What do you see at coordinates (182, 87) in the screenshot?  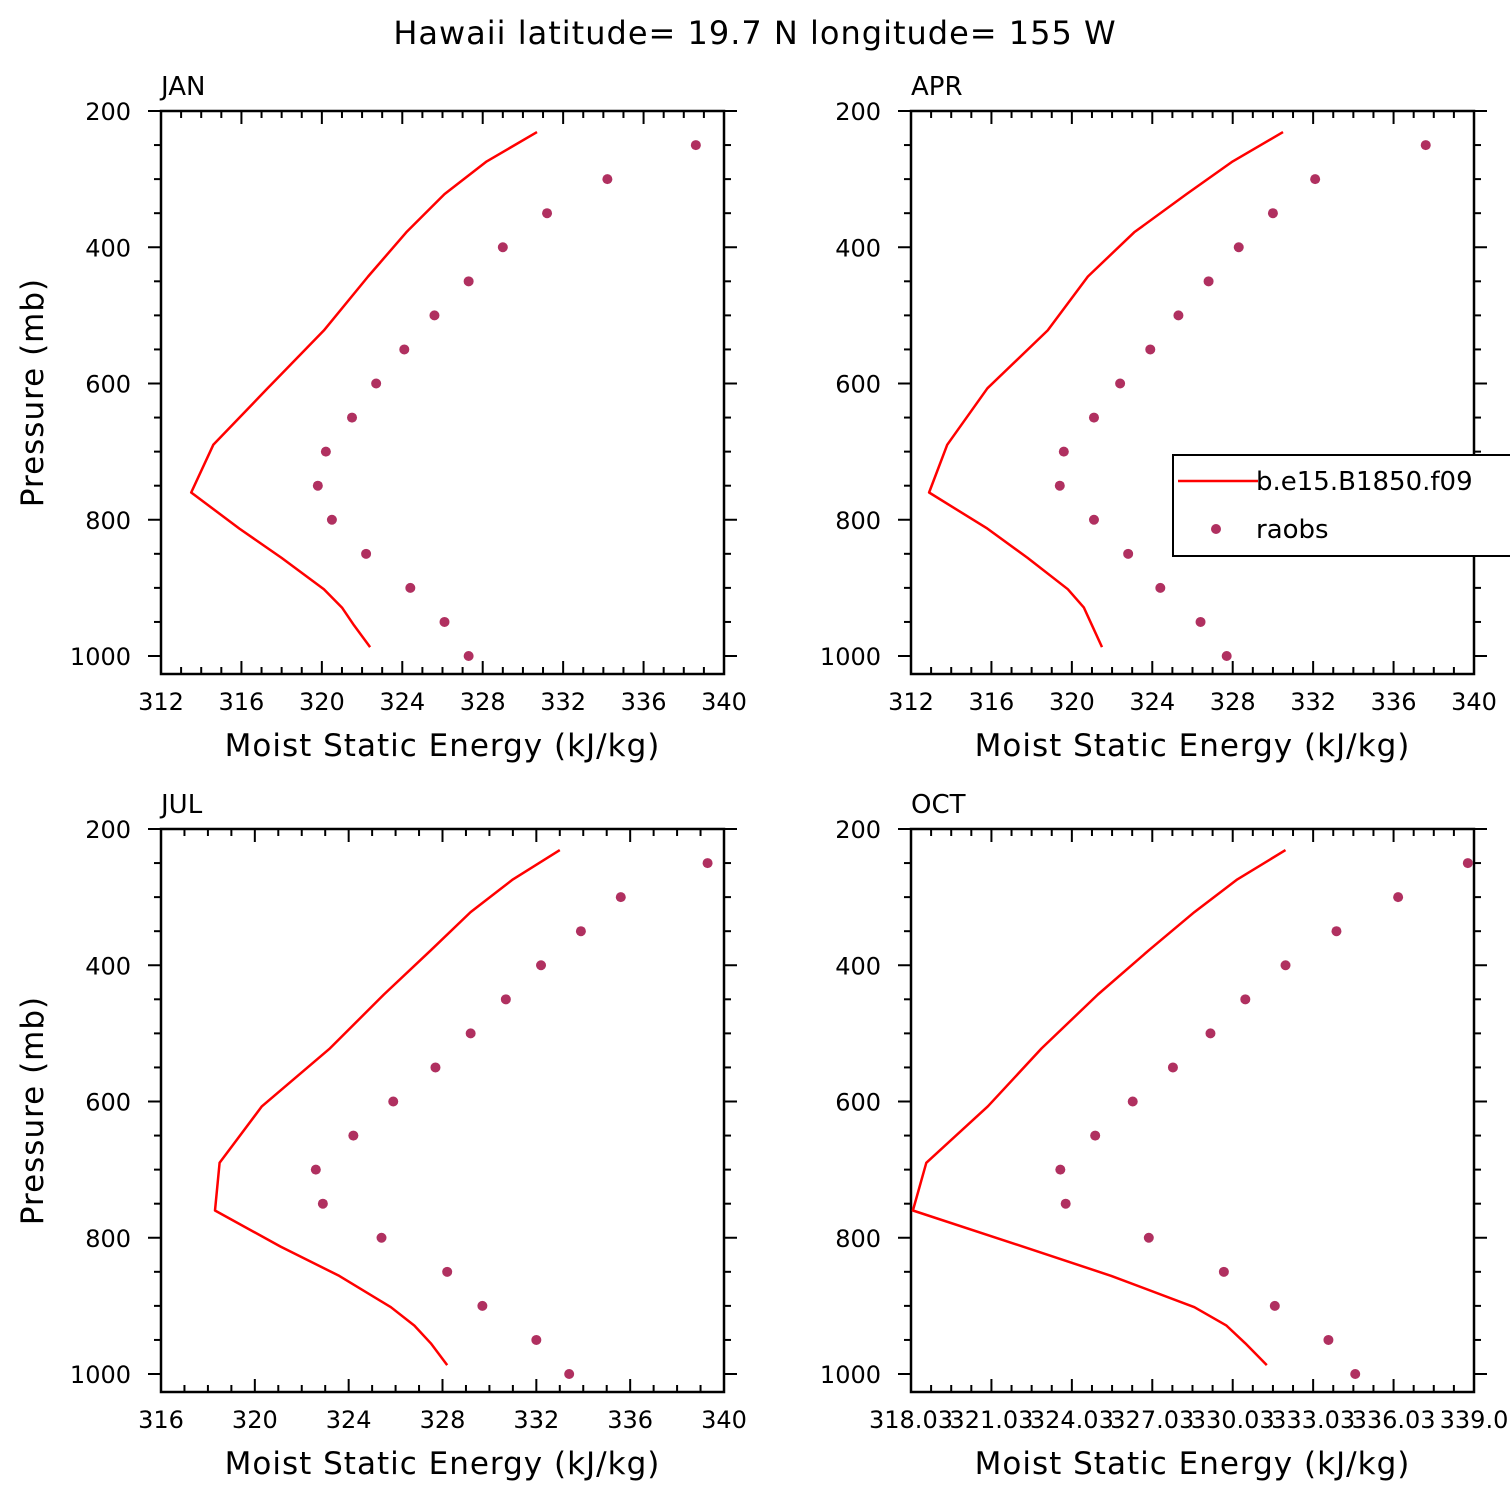 I see `panel-title: JAN` at bounding box center [182, 87].